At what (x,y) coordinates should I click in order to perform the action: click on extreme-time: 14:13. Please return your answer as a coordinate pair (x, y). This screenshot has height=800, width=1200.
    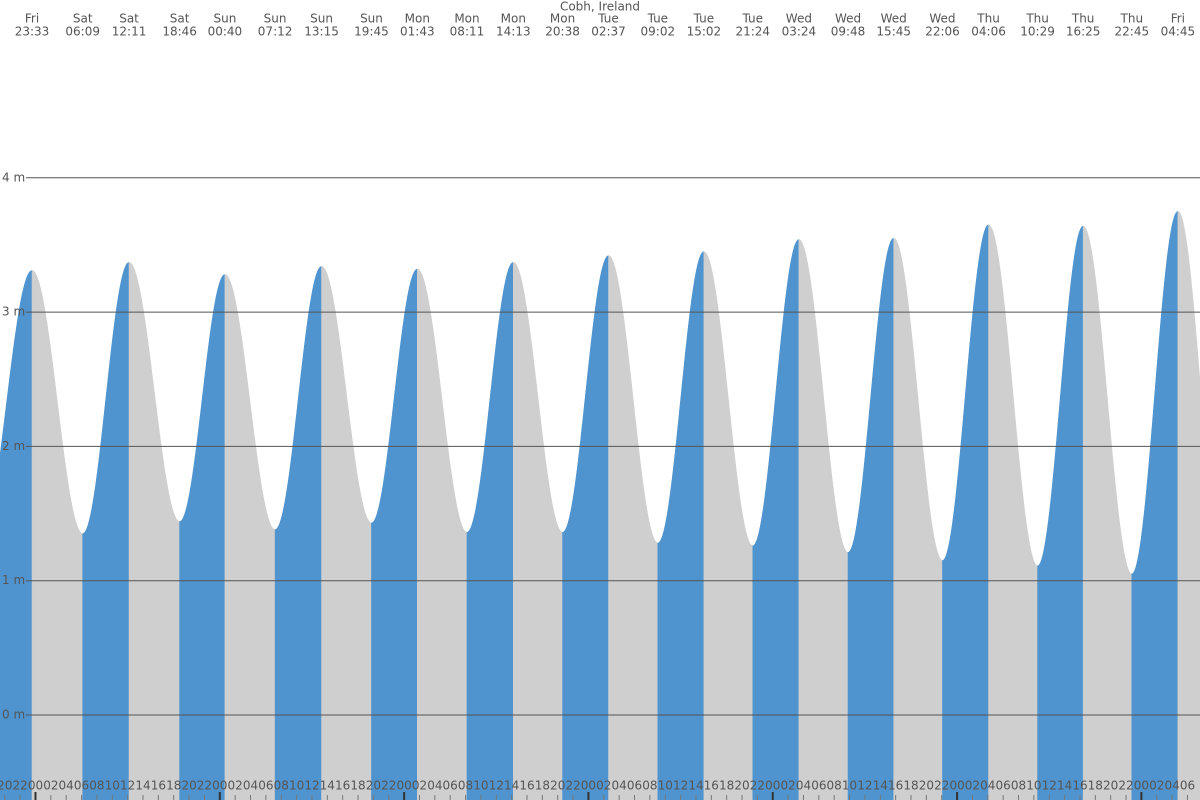
    Looking at the image, I should click on (513, 32).